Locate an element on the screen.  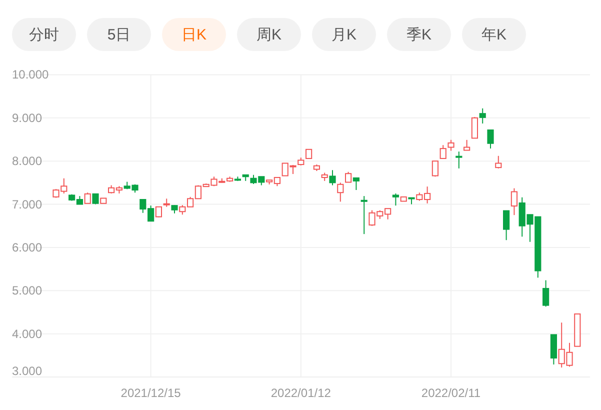
category-label: 分时 is located at coordinates (44, 35).